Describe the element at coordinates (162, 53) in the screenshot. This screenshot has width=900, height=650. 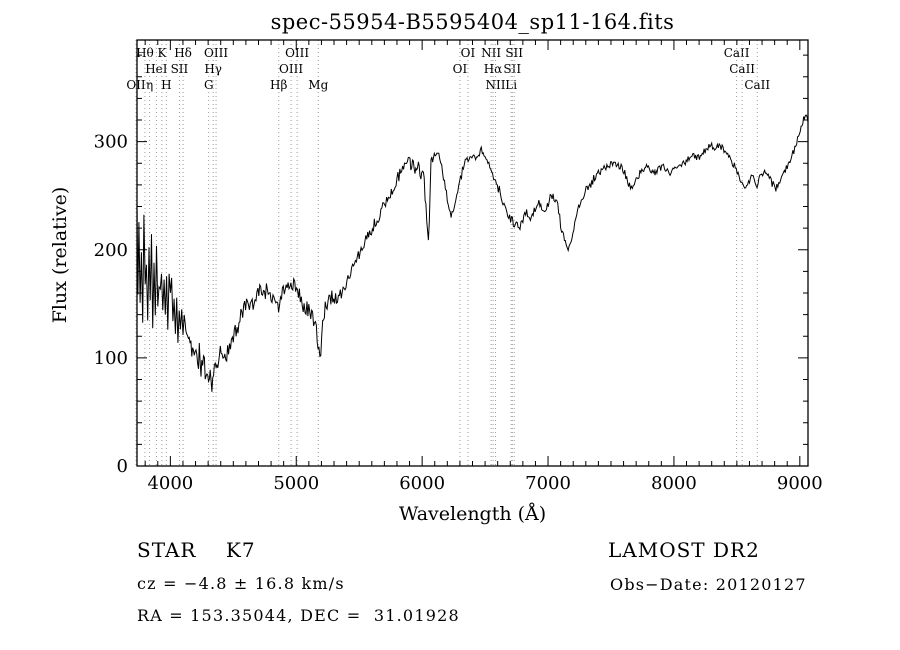
I see `spectral-line-label: K` at that location.